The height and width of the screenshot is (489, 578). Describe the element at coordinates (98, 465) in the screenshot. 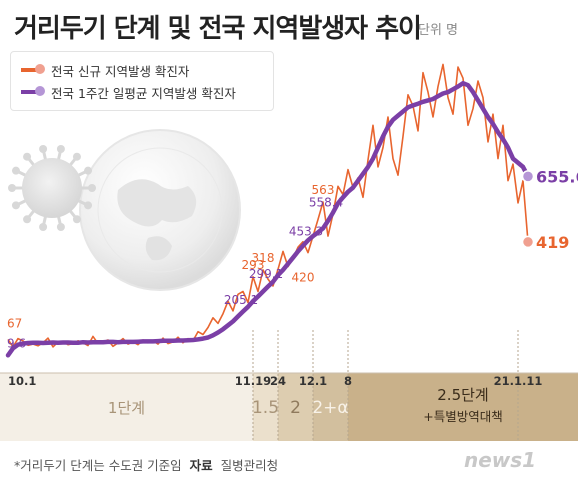

I see `footer-note: *거리두기 단계는 수도권 기준임` at that location.